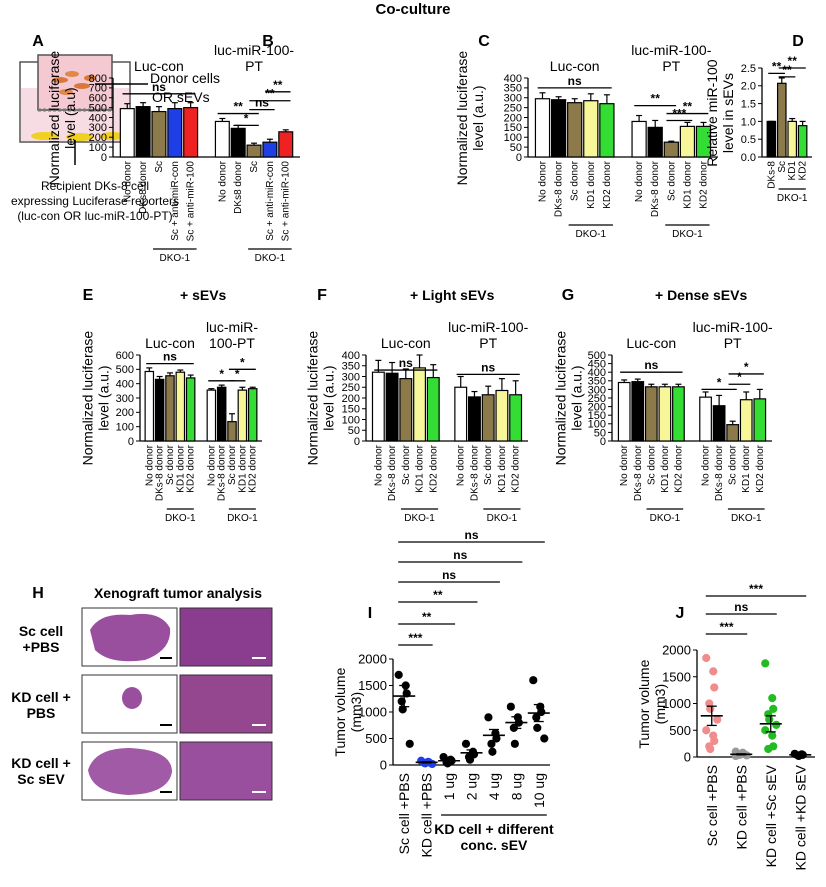  I want to click on x-tick-label: KD2, so click(803, 171).